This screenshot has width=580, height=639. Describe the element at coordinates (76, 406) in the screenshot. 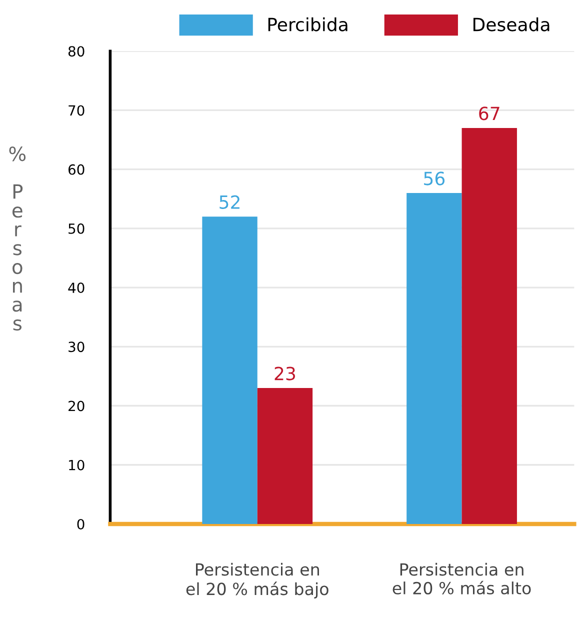

I see `y-tick-label: 20` at that location.